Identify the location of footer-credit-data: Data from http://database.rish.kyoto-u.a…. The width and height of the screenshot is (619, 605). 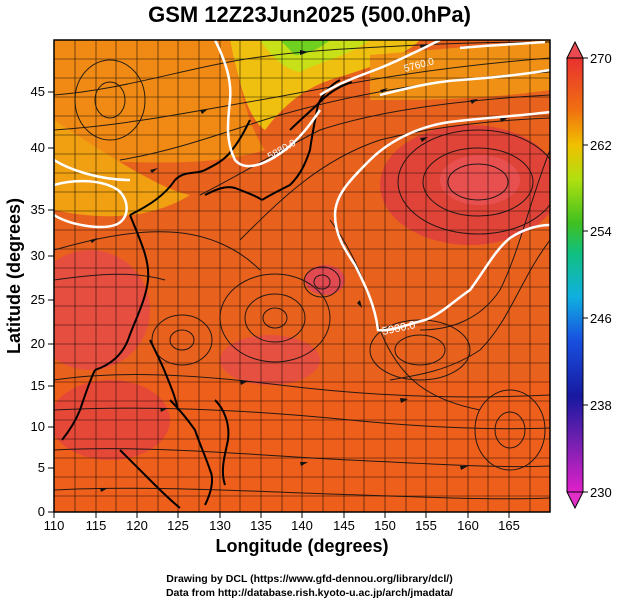
(309, 593).